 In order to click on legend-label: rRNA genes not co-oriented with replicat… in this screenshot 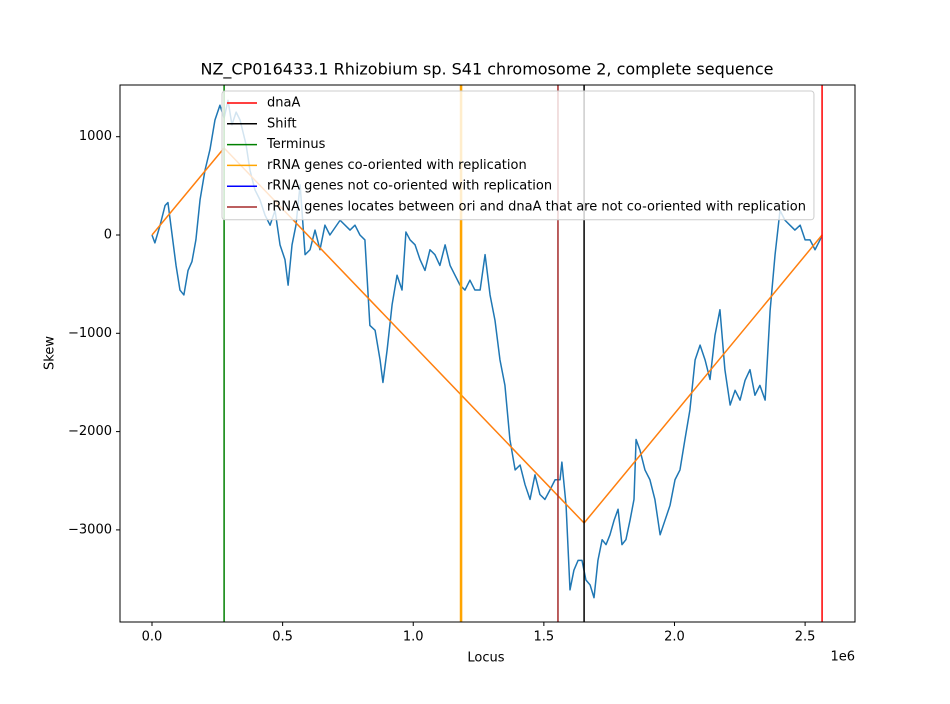, I will do `click(409, 186)`.